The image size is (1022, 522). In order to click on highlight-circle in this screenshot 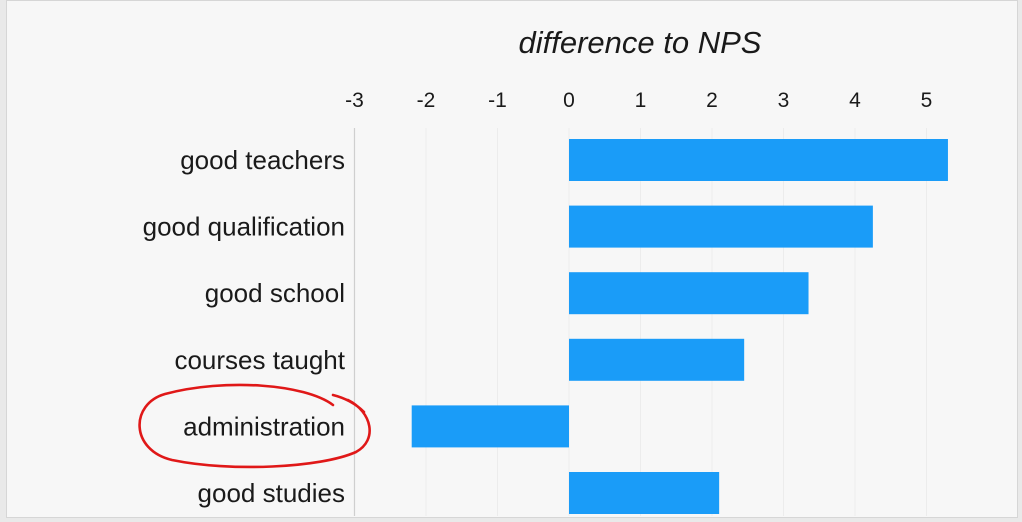, I will do `click(254, 426)`.